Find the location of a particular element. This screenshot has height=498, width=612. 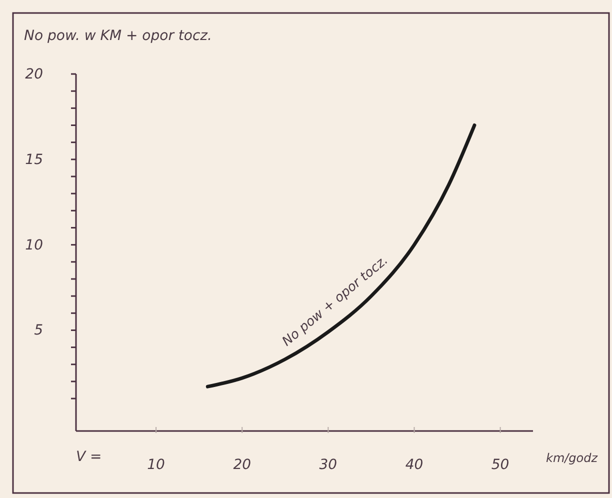

x-tick-label: 20 is located at coordinates (242, 464).